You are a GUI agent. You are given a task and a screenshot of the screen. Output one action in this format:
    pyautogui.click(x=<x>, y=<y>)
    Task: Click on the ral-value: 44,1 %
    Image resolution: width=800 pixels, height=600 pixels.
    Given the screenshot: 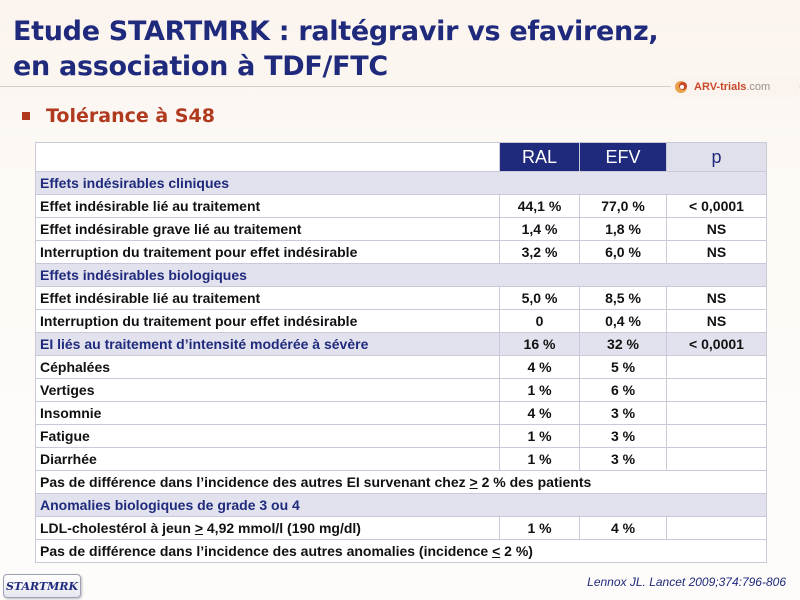 What is the action you would take?
    pyautogui.click(x=539, y=206)
    